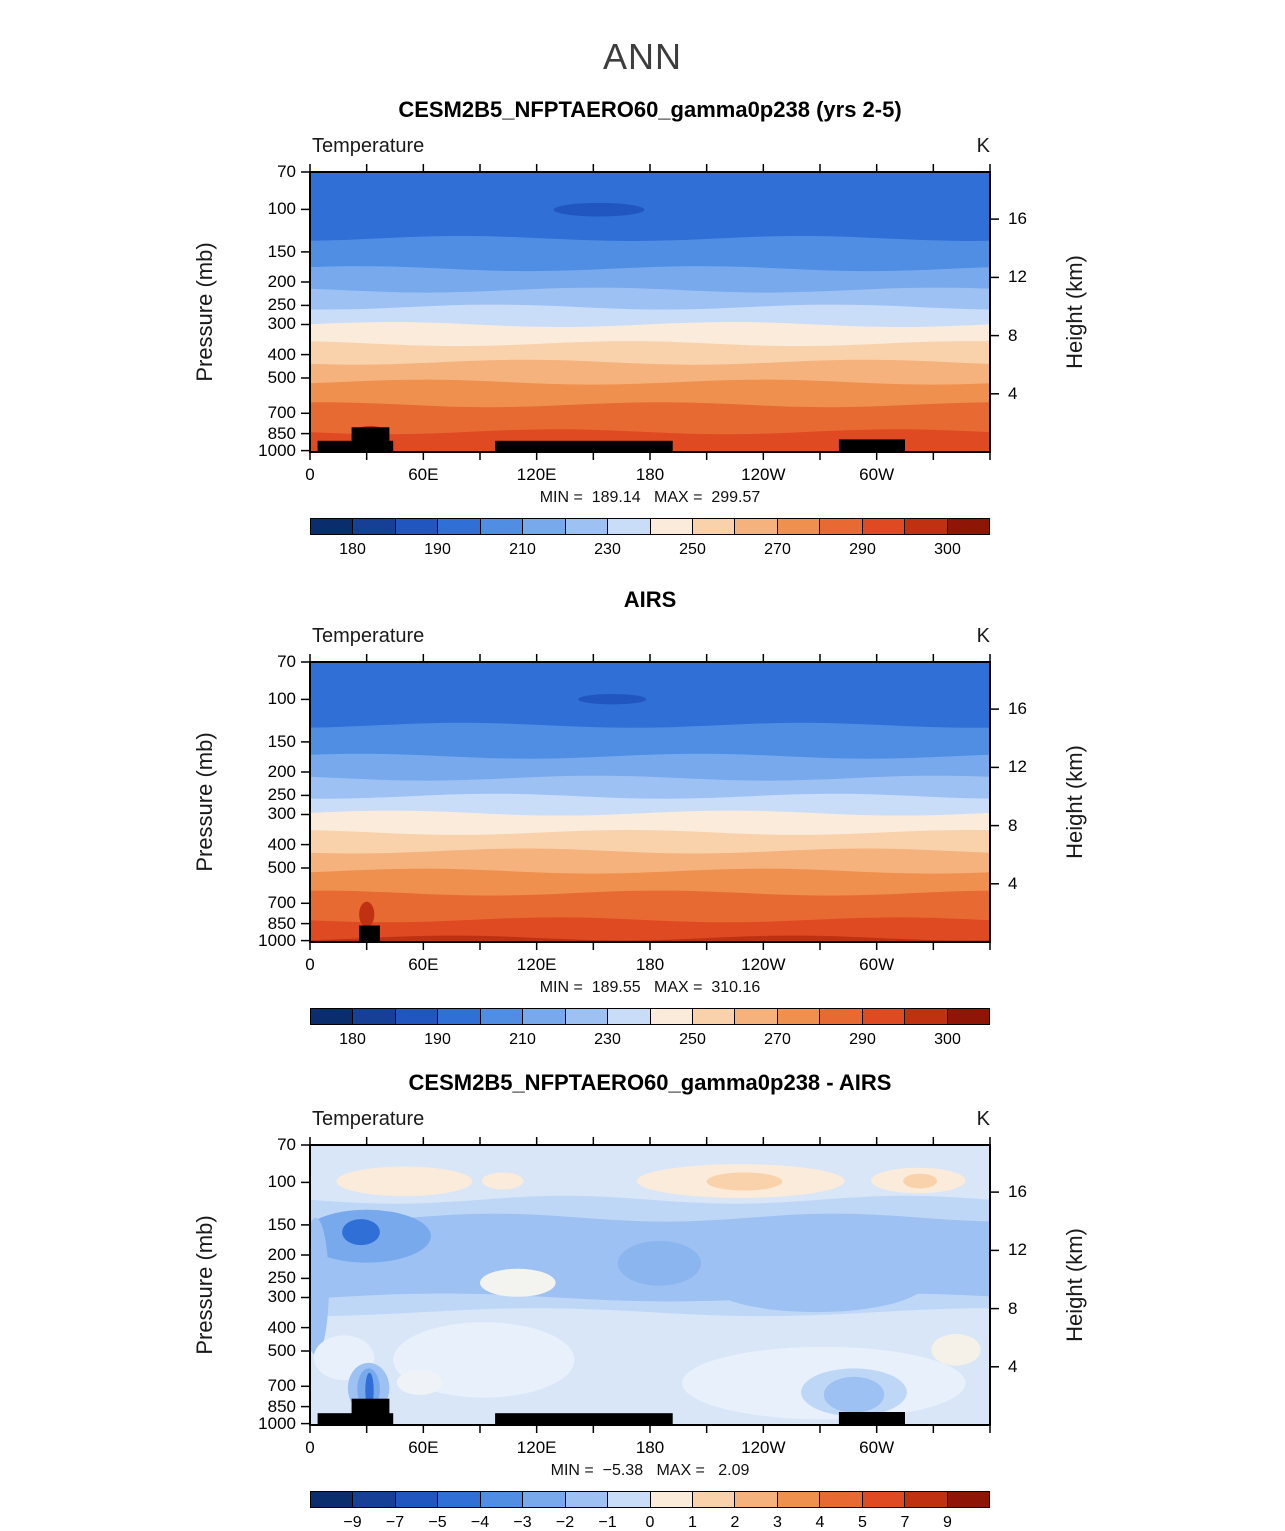  I want to click on colorbar-tick-label: −3, so click(522, 1522).